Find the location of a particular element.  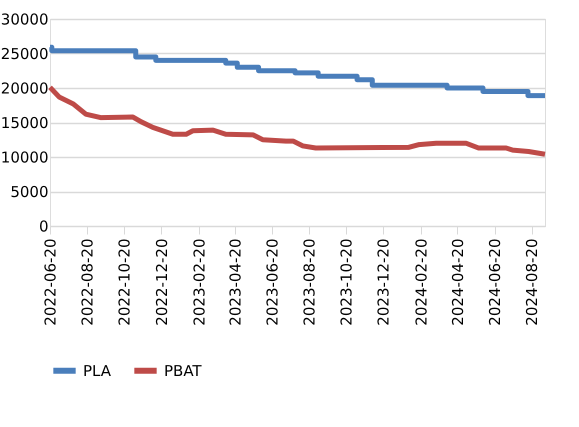

y-tick-label: 30000 is located at coordinates (24, 19).